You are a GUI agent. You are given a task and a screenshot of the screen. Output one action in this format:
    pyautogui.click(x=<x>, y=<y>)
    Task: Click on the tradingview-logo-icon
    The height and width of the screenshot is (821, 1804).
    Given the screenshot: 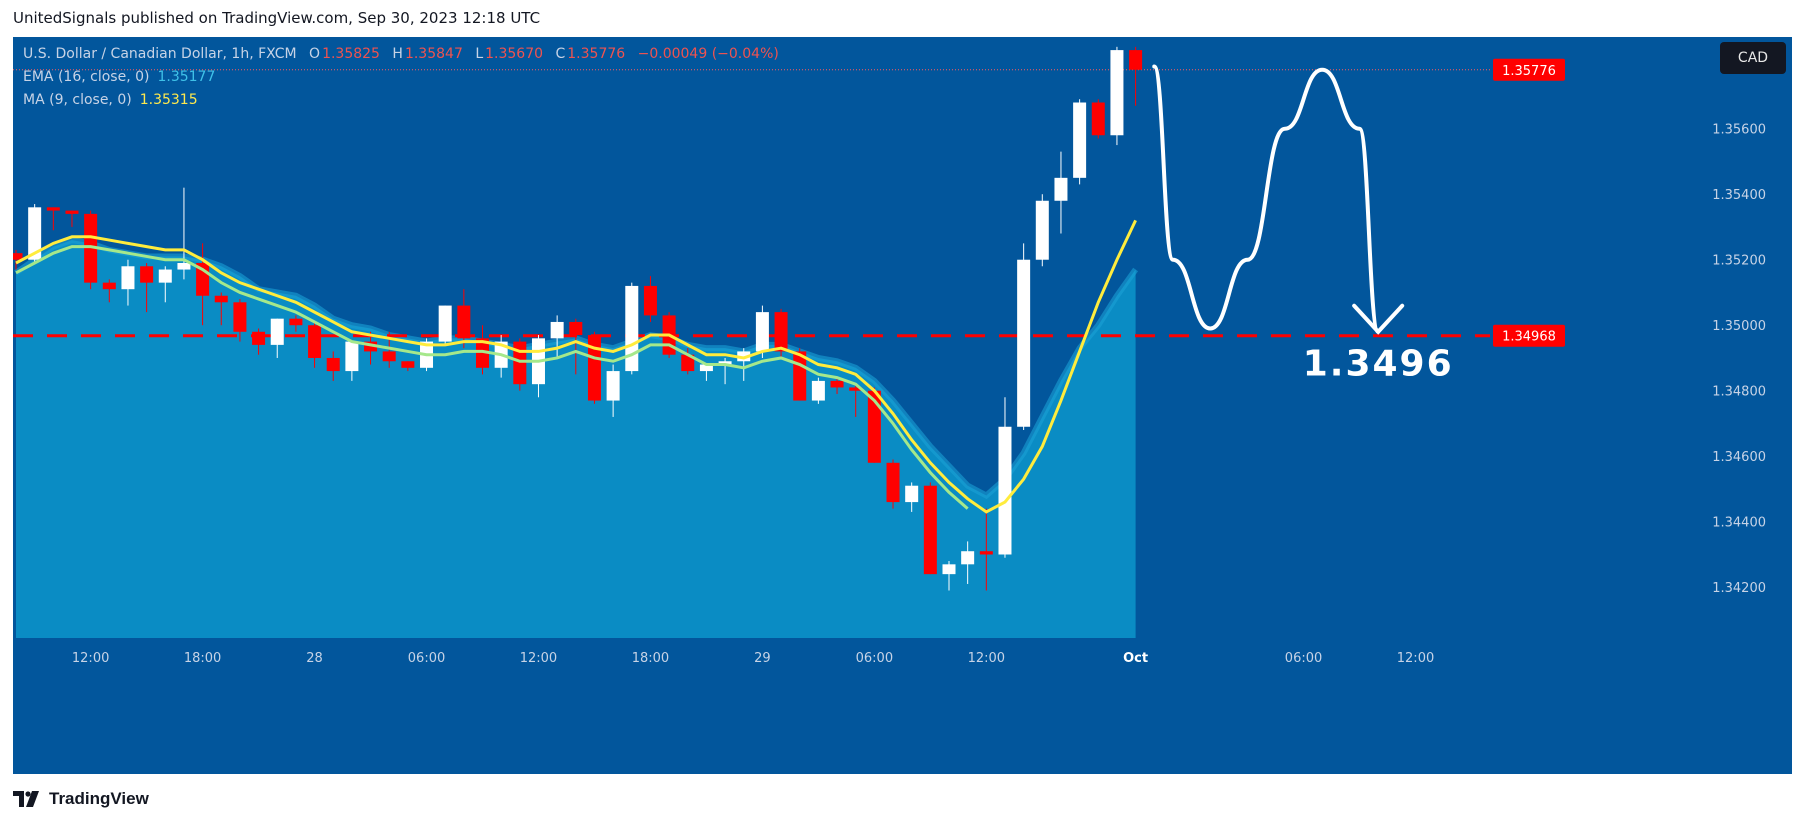 What is the action you would take?
    pyautogui.click(x=26, y=799)
    